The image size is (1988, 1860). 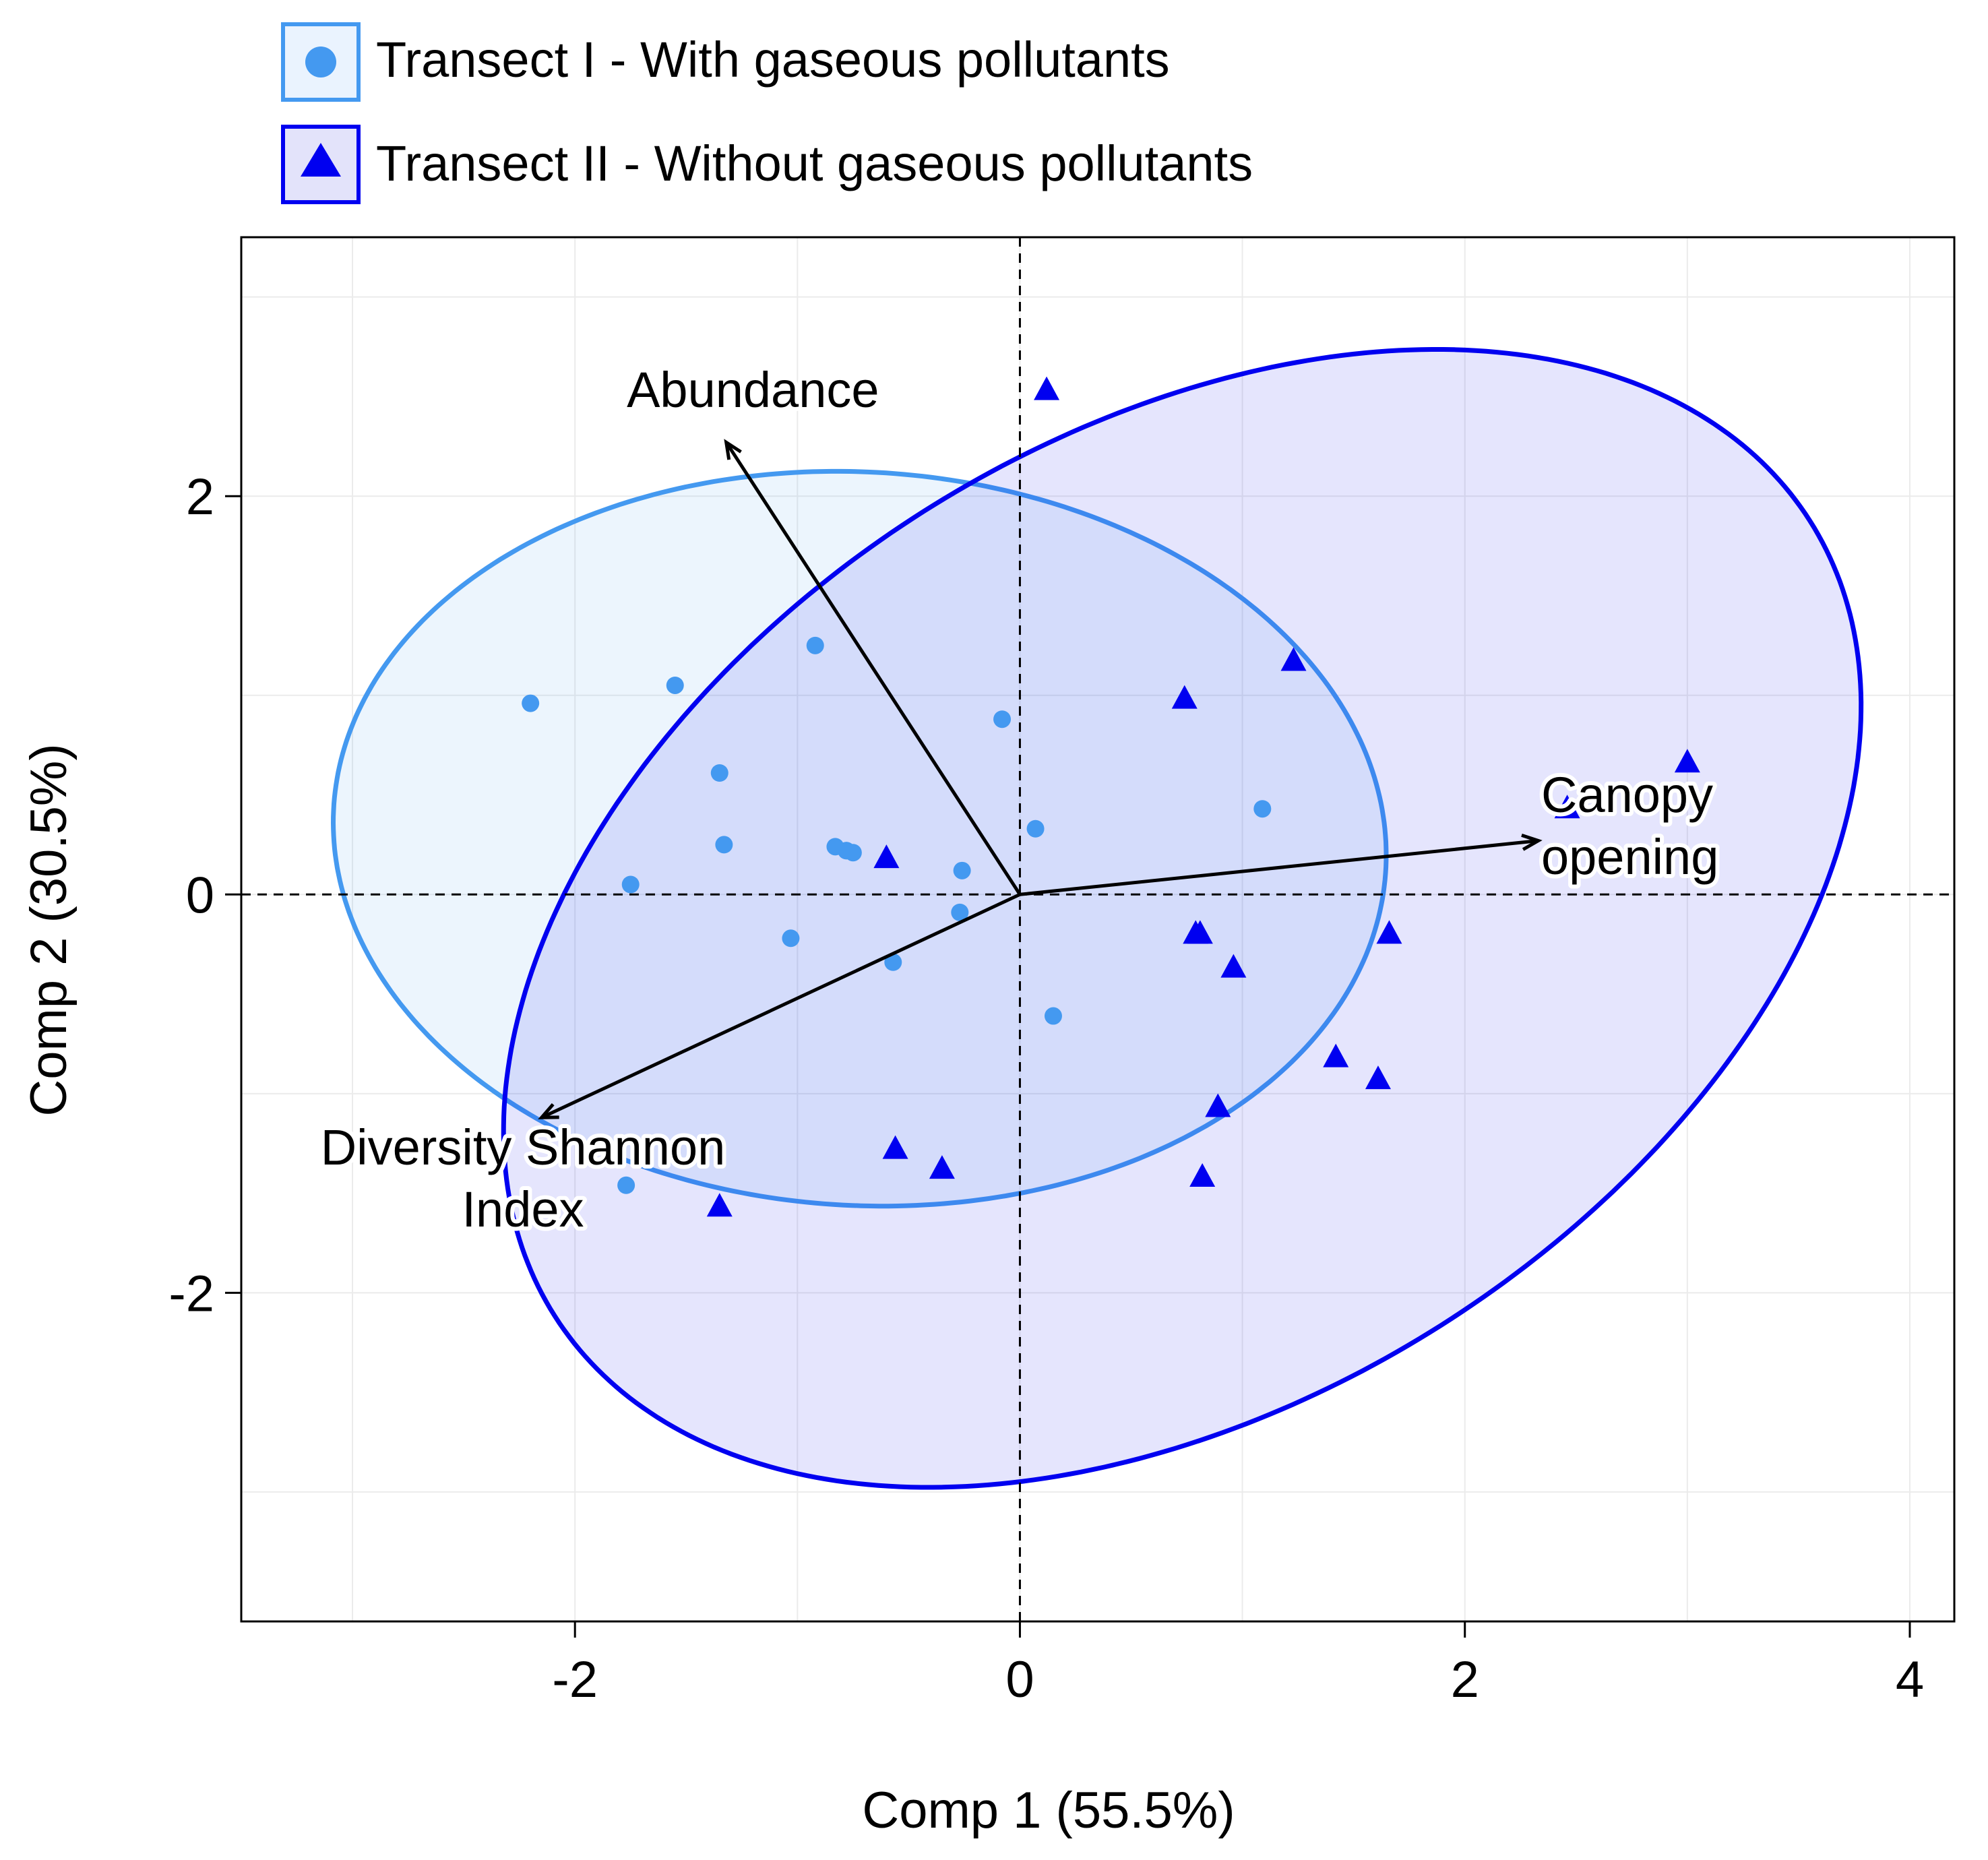 What do you see at coordinates (1465, 1679) in the screenshot?
I see `x-tick-label: 2` at bounding box center [1465, 1679].